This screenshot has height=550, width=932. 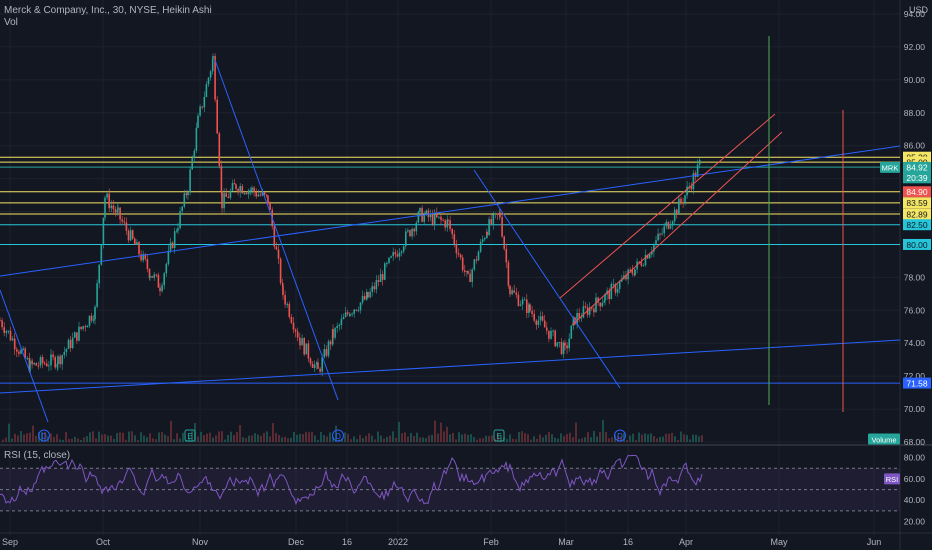 What do you see at coordinates (892, 479) in the screenshot?
I see `rsi-tag-text: RSI` at bounding box center [892, 479].